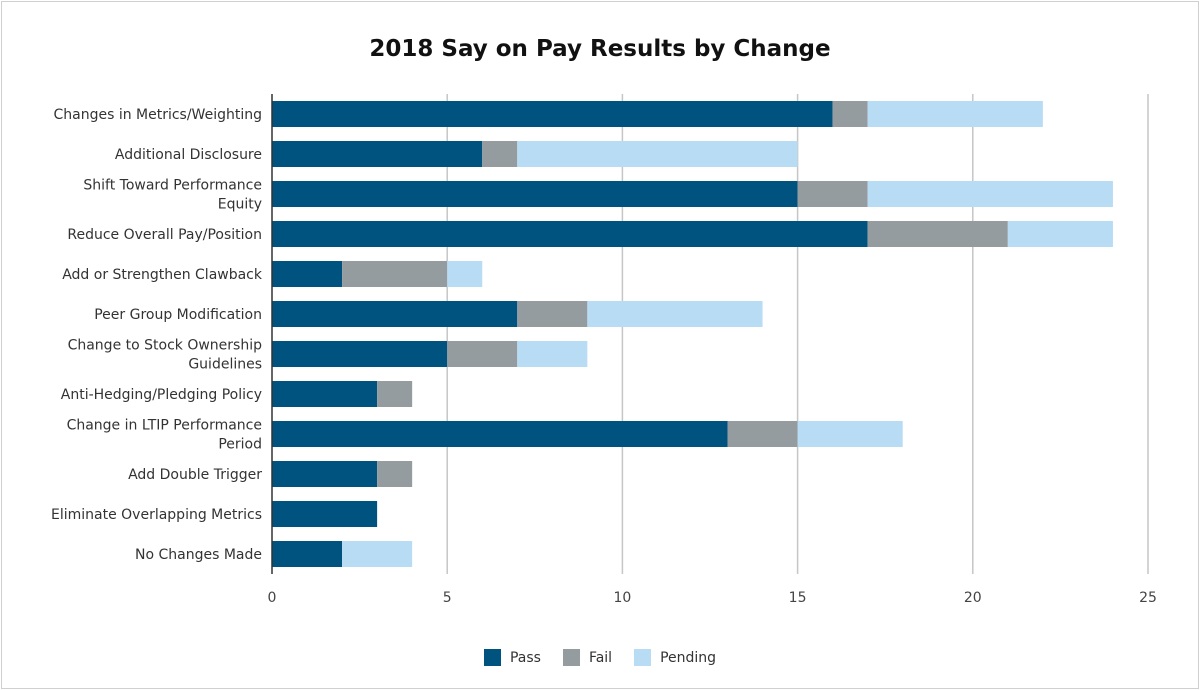 The height and width of the screenshot is (690, 1200). I want to click on category-label: Change to Stock Ownership Guidelines, so click(165, 355).